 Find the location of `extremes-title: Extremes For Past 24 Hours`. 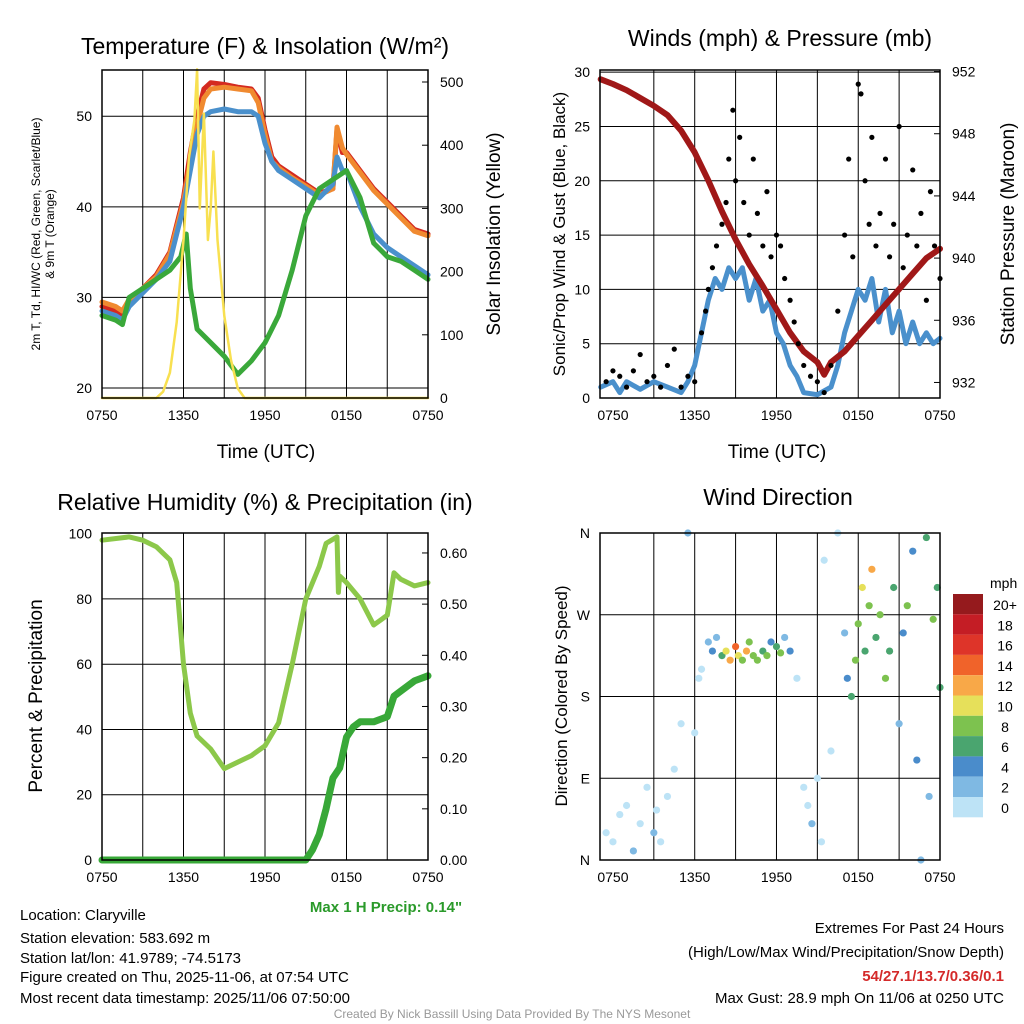

extremes-title: Extremes For Past 24 Hours is located at coordinates (909, 928).